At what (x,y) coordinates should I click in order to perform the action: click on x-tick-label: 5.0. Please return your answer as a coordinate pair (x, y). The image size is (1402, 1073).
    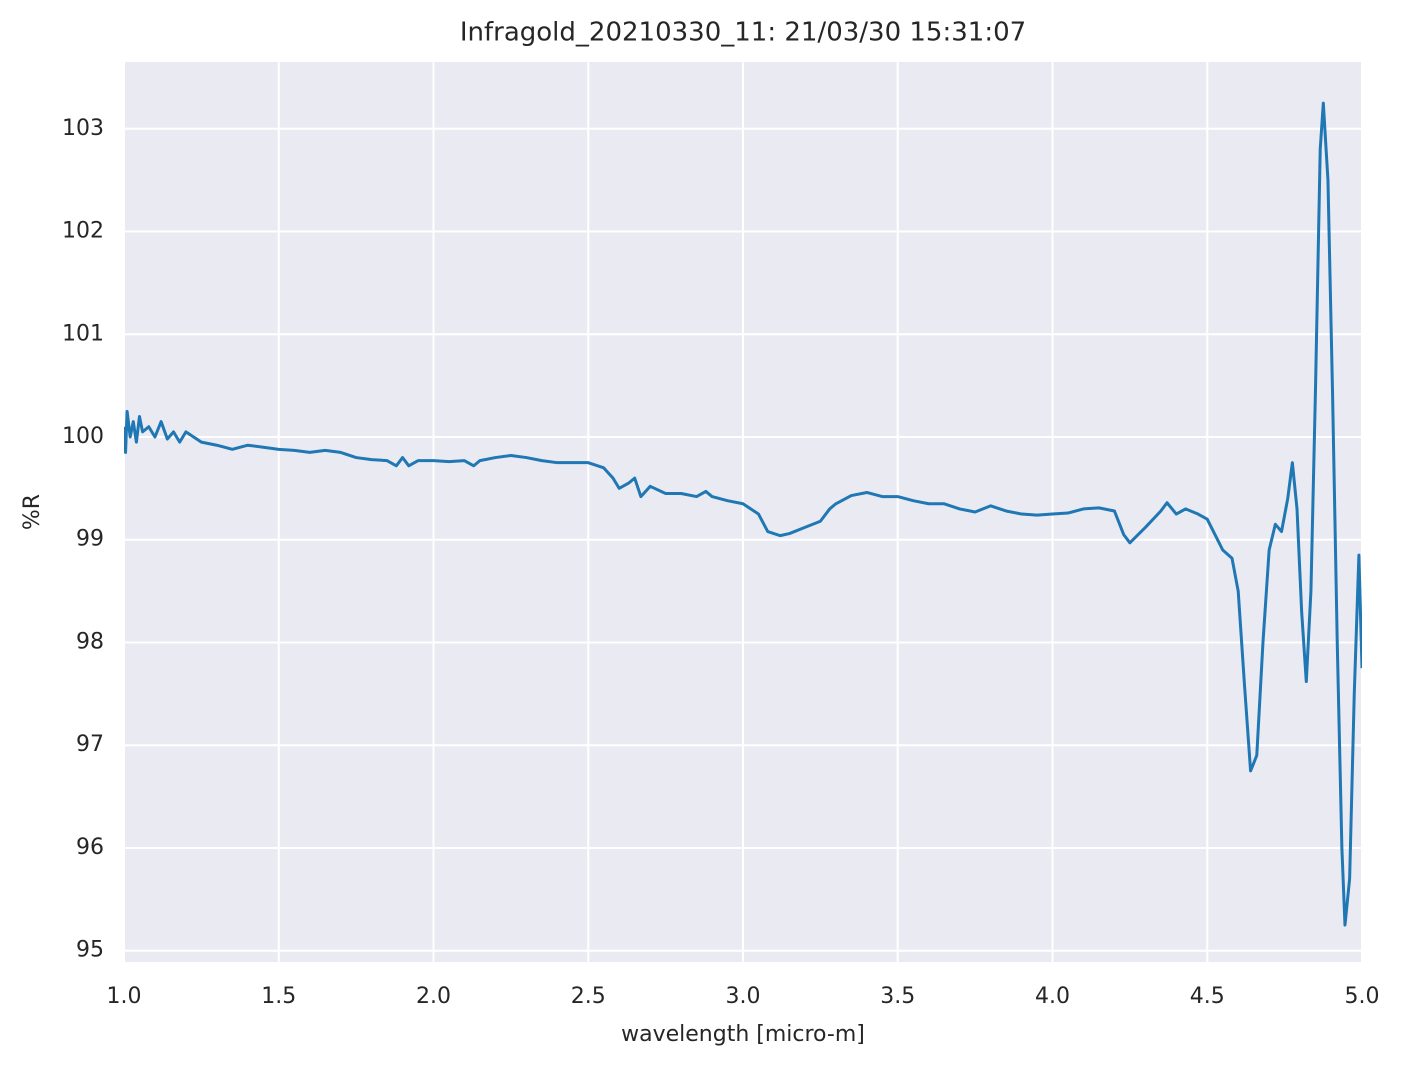
    Looking at the image, I should click on (1362, 996).